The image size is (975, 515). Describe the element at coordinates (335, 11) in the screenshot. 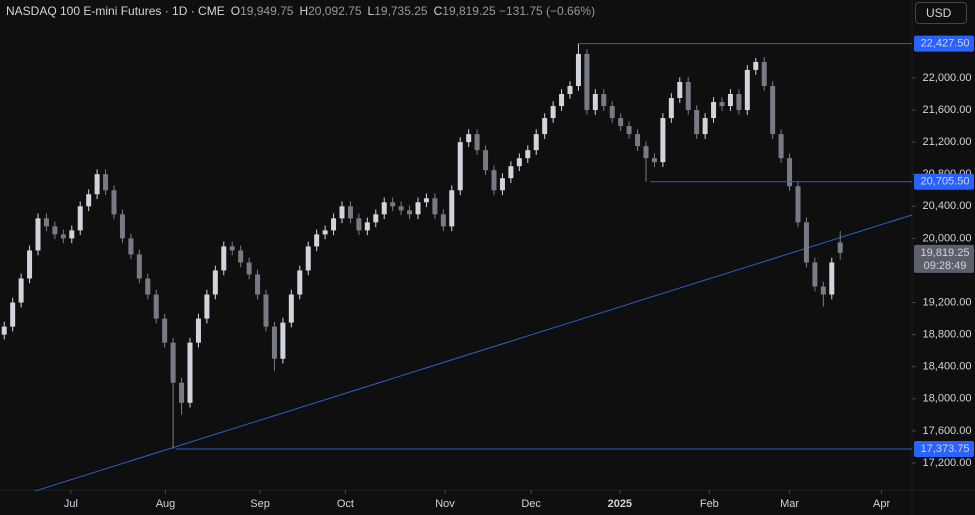

I see `ohlc-value: 20,092.75` at that location.